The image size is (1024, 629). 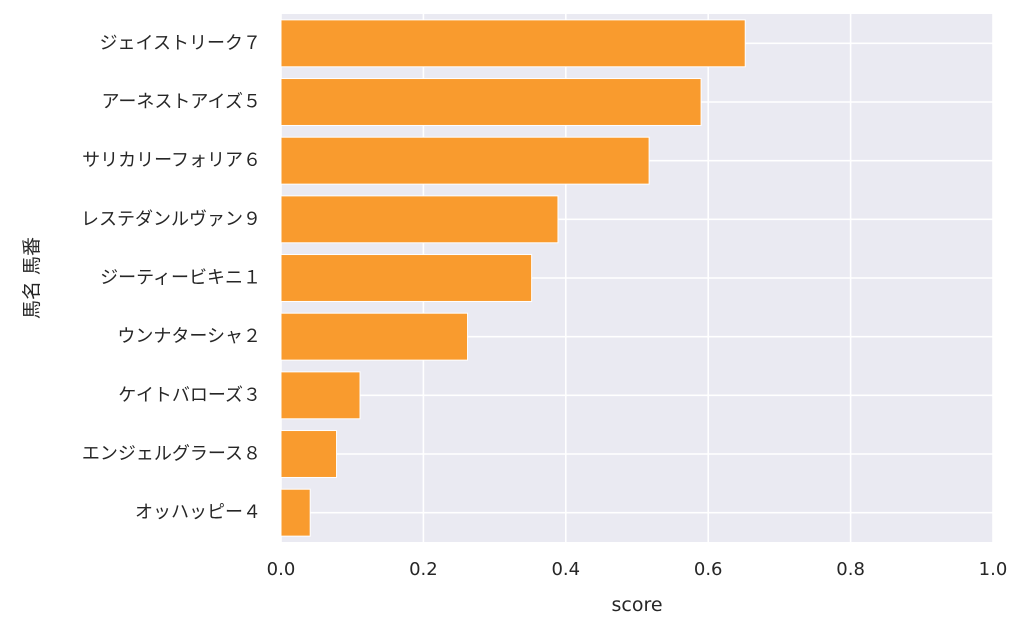 What do you see at coordinates (180, 43) in the screenshot?
I see `y-tick-label: ジェイストリーク７` at bounding box center [180, 43].